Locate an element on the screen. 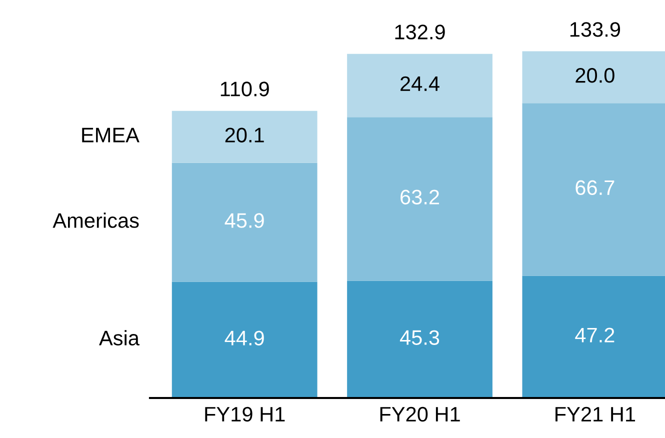 The image size is (665, 438). data-label: 20.1 is located at coordinates (244, 135).